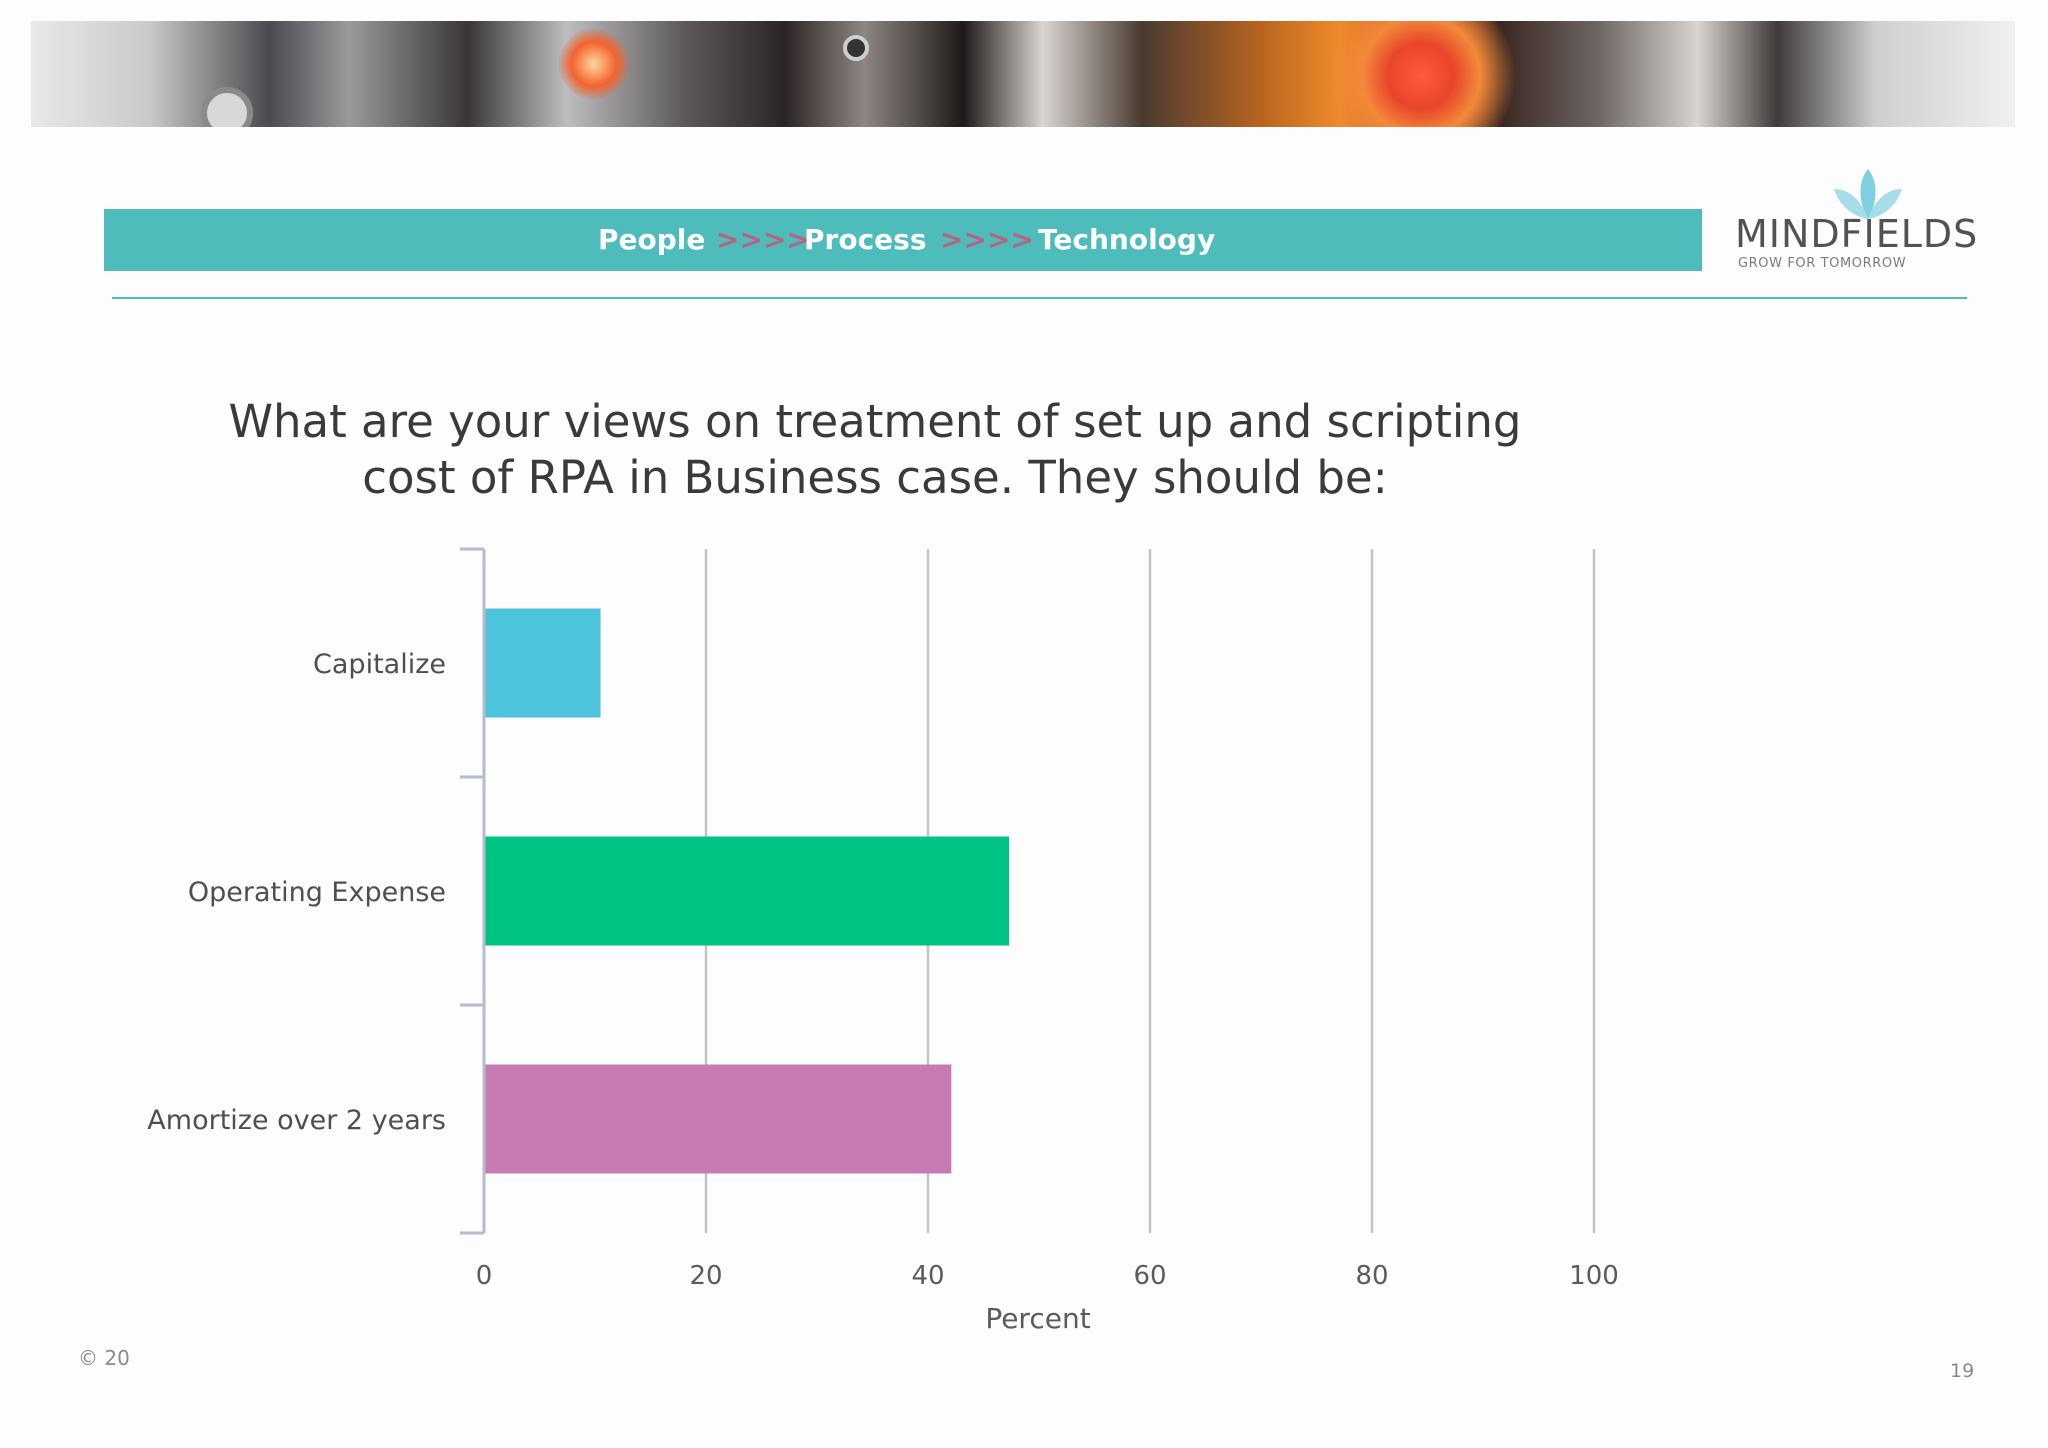  Describe the element at coordinates (763, 239) in the screenshot. I see `ribbon-arrow-1: >>>>` at that location.